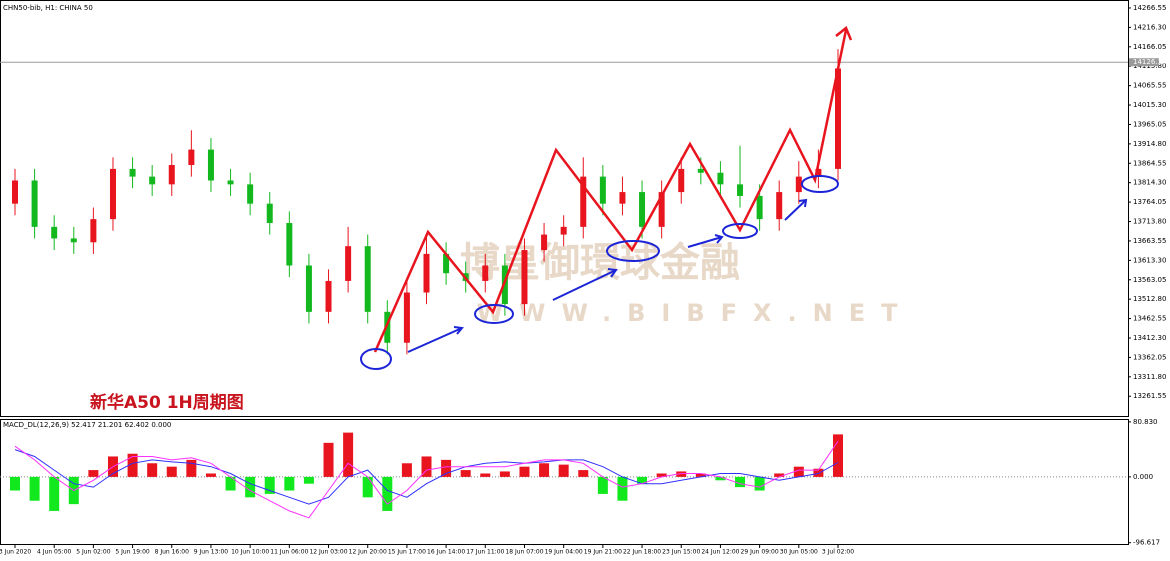 The image size is (1170, 561). Describe the element at coordinates (1149, 86) in the screenshot. I see `y-tick-label: 14065.55` at that location.